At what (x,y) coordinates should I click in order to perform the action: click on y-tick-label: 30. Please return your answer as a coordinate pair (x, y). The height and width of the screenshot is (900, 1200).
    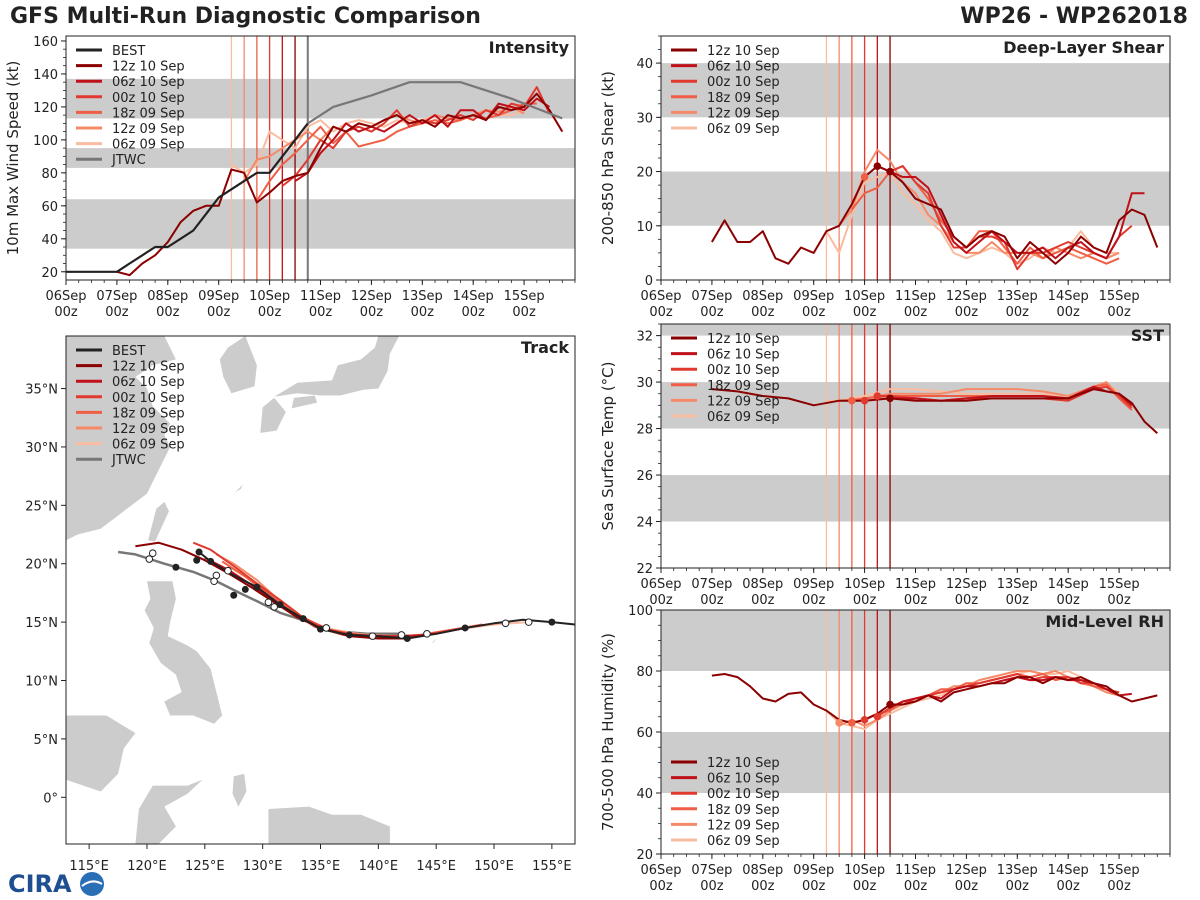
    Looking at the image, I should click on (644, 118).